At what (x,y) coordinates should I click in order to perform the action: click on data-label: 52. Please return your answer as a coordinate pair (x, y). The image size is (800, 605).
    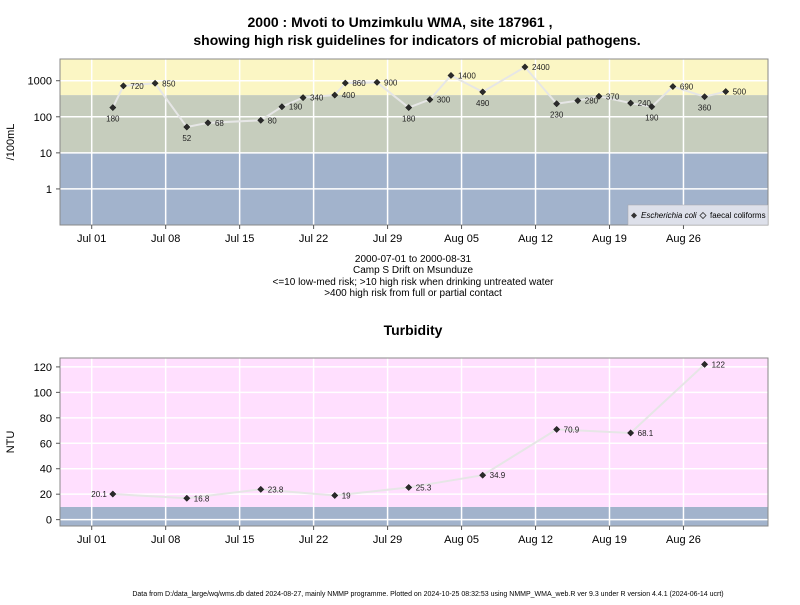
    Looking at the image, I should click on (186, 138).